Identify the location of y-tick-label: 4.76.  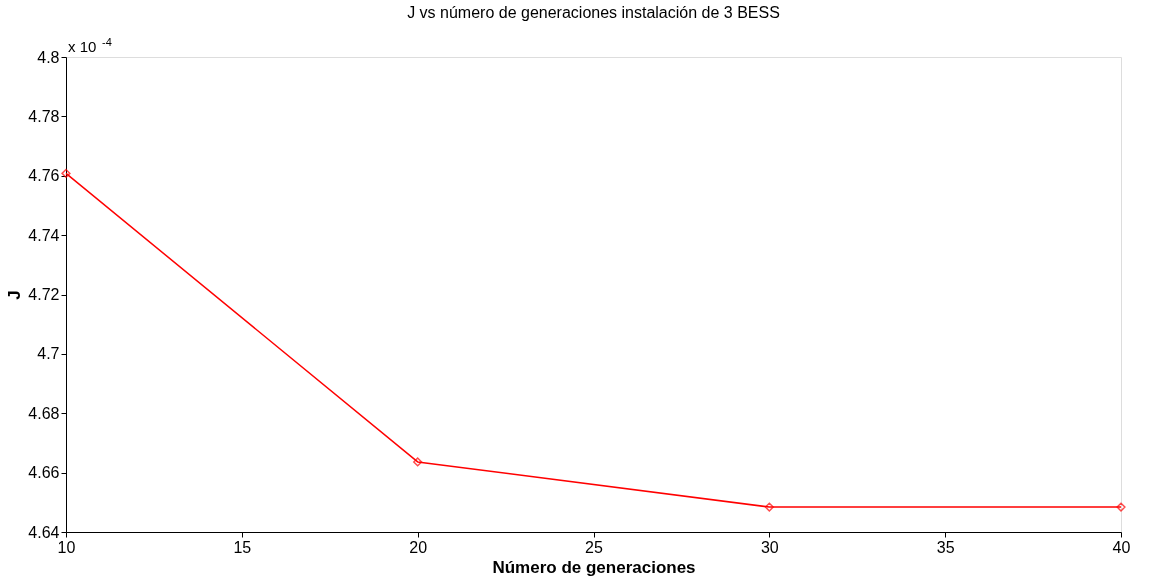
(44, 176).